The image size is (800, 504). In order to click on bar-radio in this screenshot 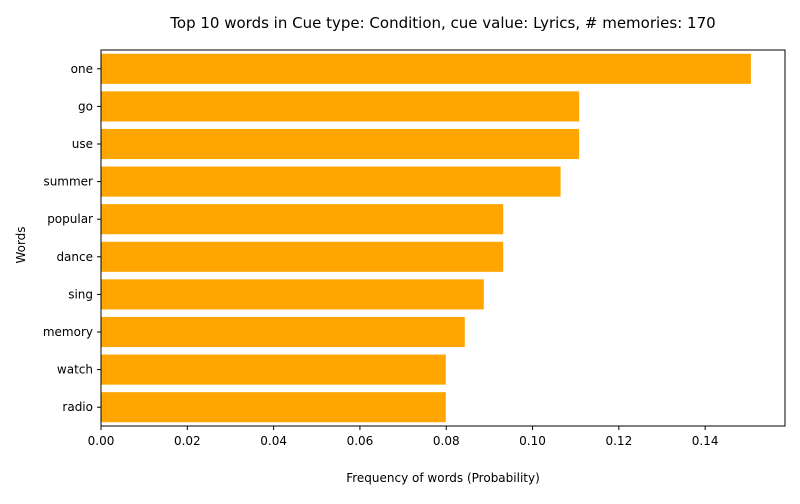, I will do `click(273, 407)`.